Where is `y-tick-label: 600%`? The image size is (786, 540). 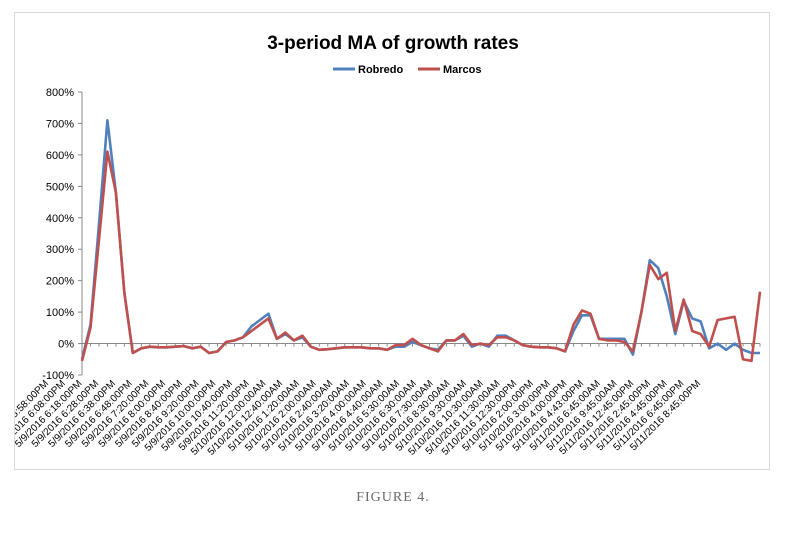 y-tick-label: 600% is located at coordinates (60, 156).